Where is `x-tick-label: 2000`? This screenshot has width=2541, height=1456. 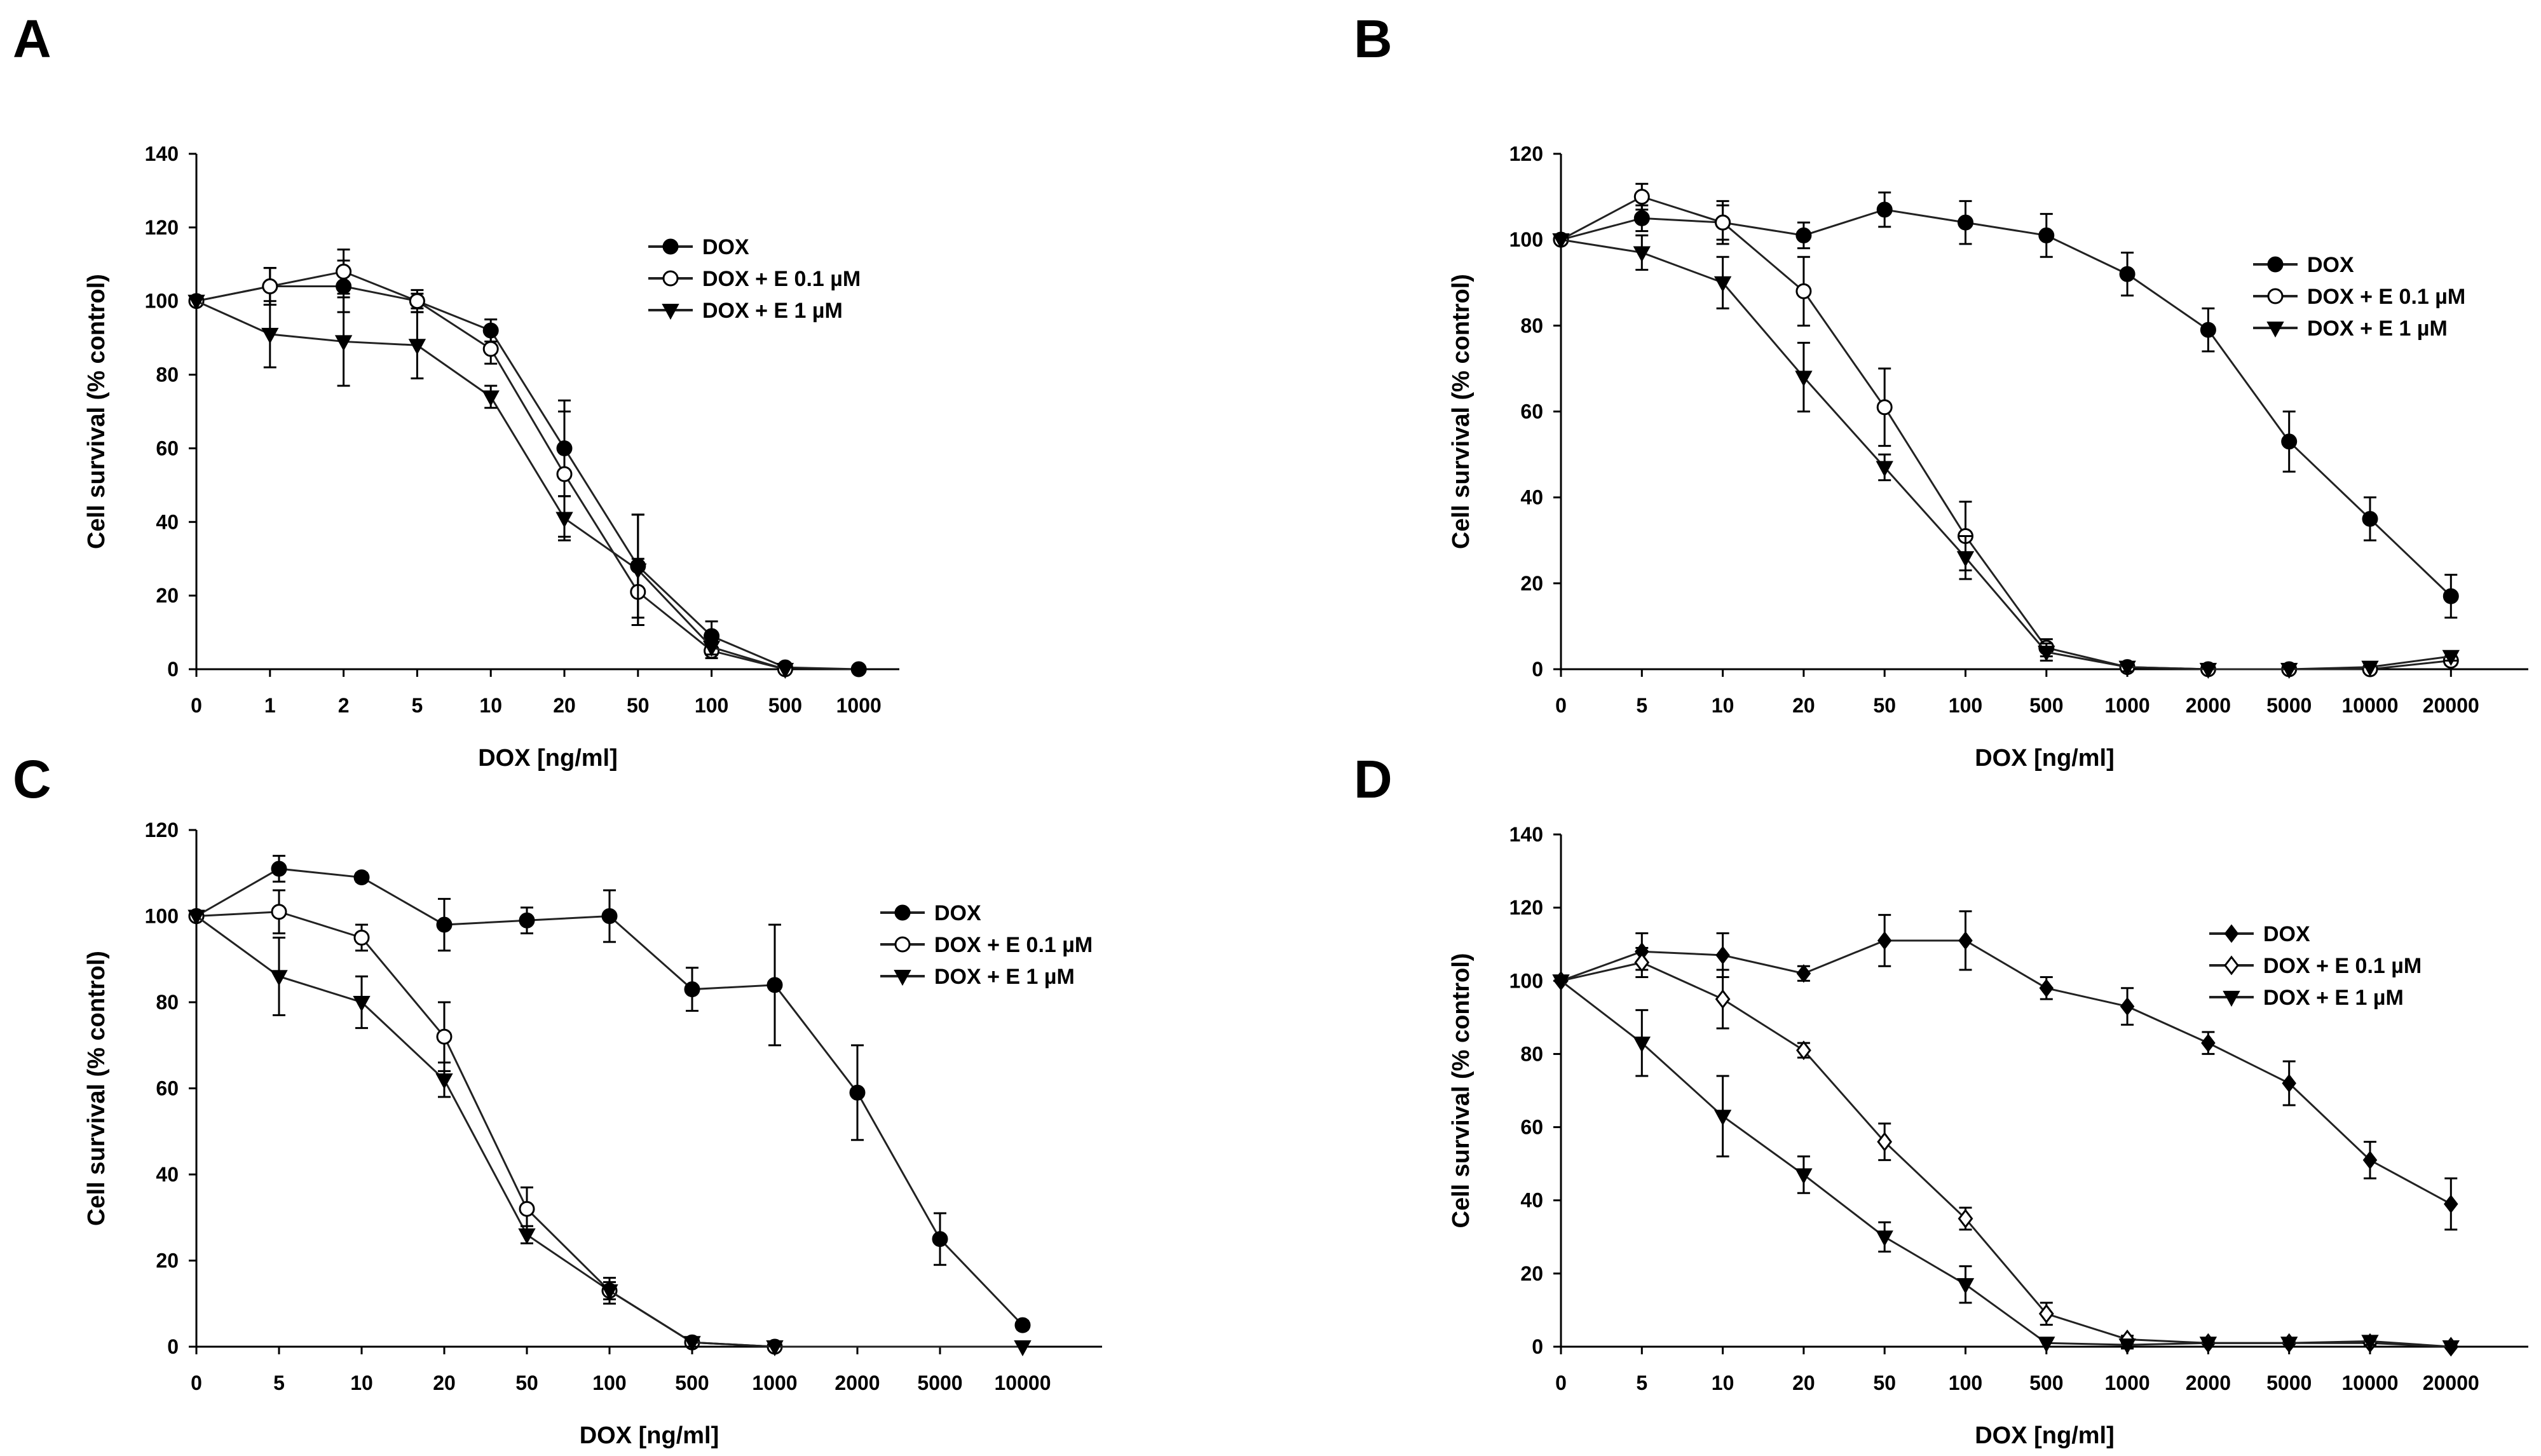 x-tick-label: 2000 is located at coordinates (858, 1382).